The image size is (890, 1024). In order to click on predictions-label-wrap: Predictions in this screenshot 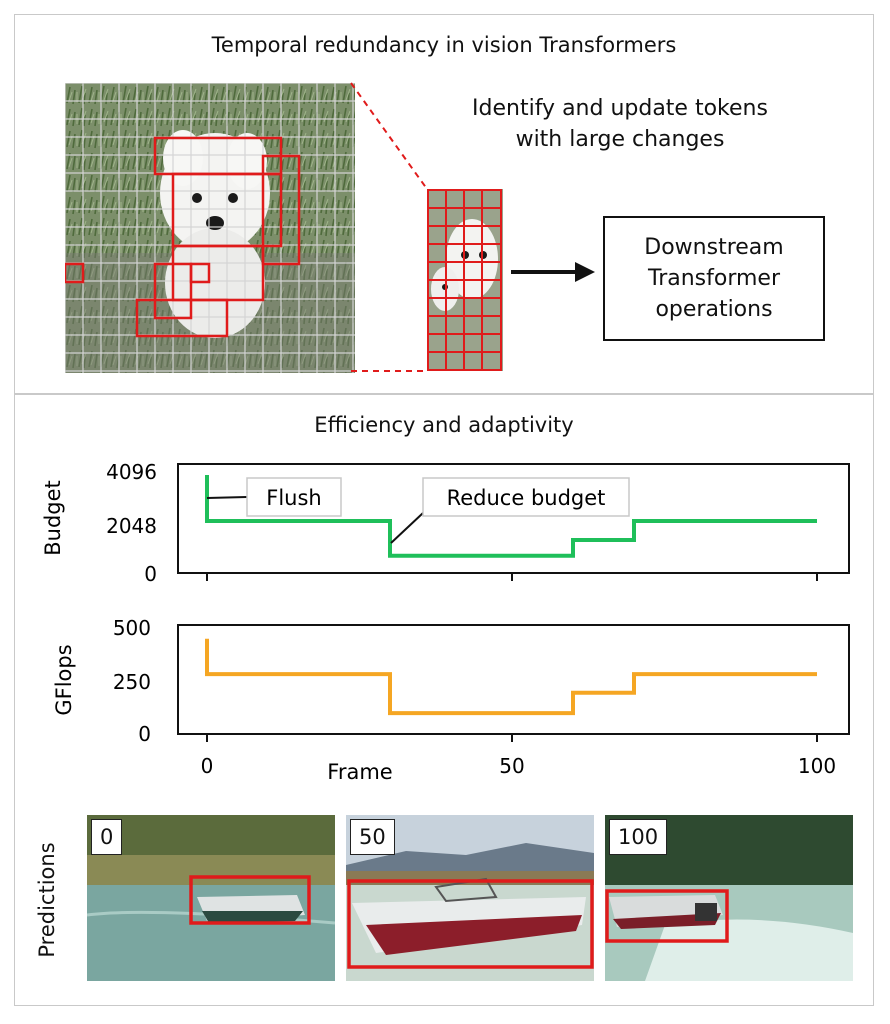, I will do `click(47, 900)`.